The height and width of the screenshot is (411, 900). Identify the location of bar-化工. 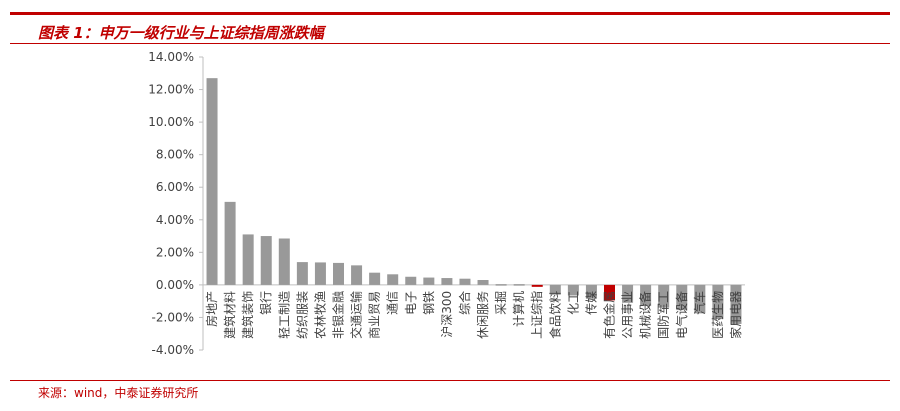
(573, 290).